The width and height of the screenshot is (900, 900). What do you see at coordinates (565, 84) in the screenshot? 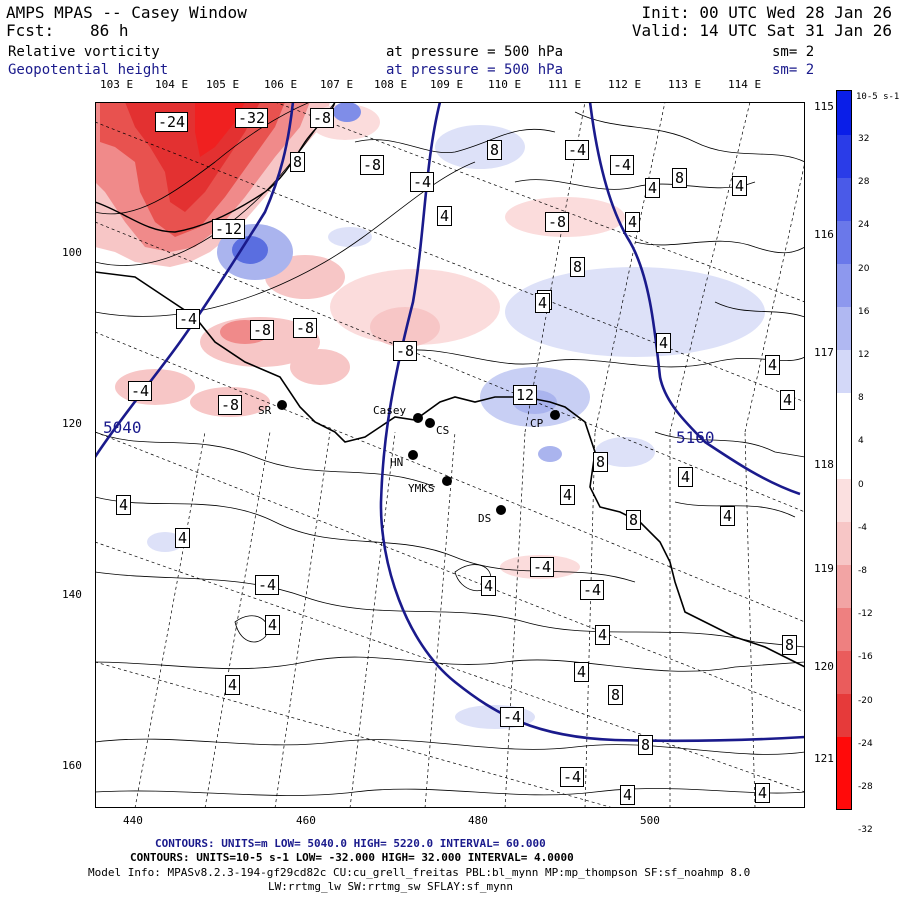
I see `lon-label: 111 E` at bounding box center [565, 84].